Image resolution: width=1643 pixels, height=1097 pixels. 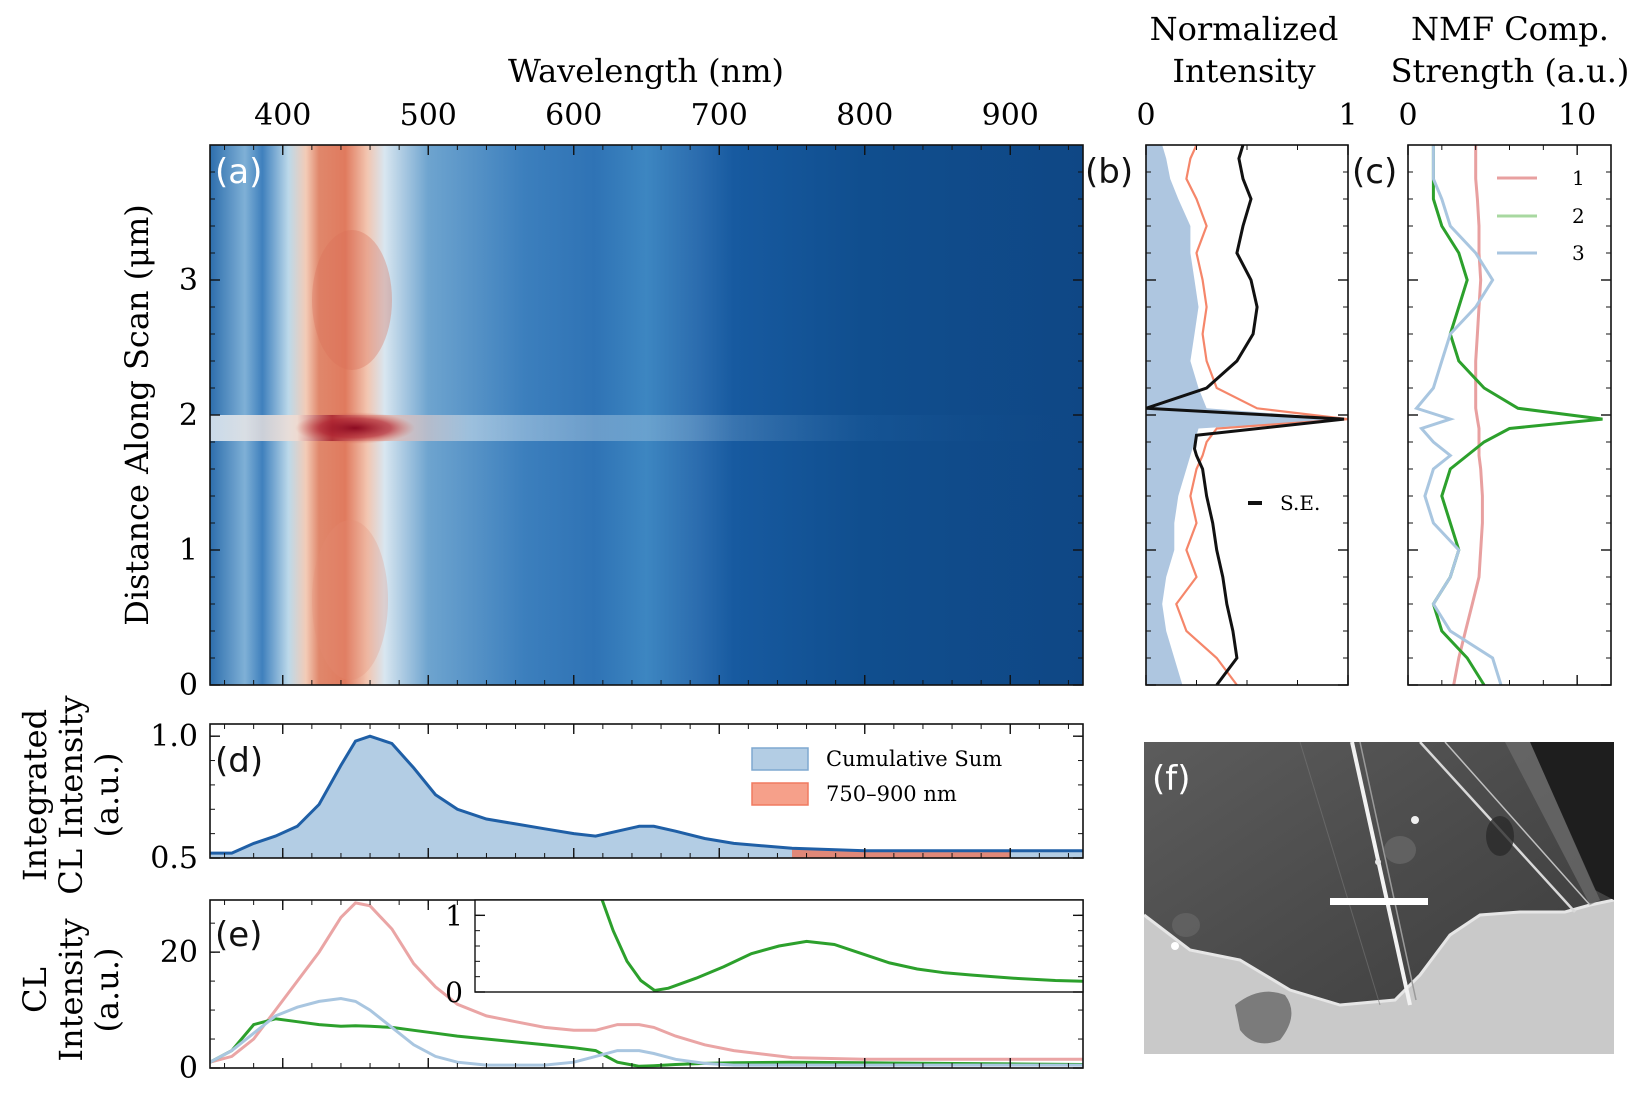 What do you see at coordinates (1379, 901) in the screenshot?
I see `scan-line-marker` at bounding box center [1379, 901].